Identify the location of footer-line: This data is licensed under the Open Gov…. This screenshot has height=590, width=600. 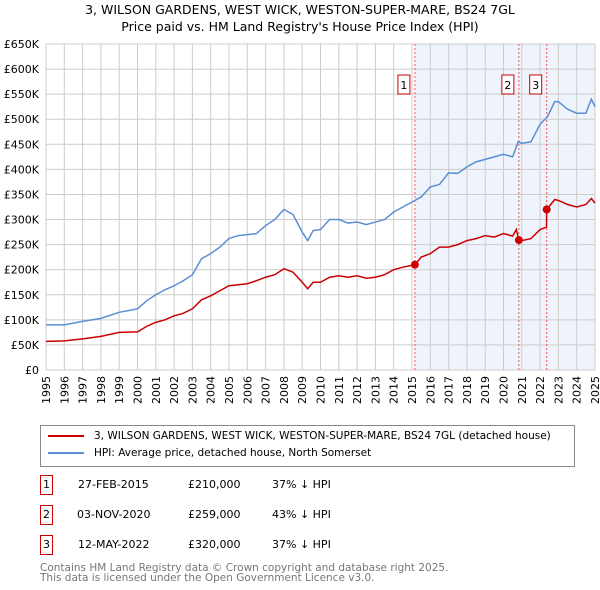
(207, 578).